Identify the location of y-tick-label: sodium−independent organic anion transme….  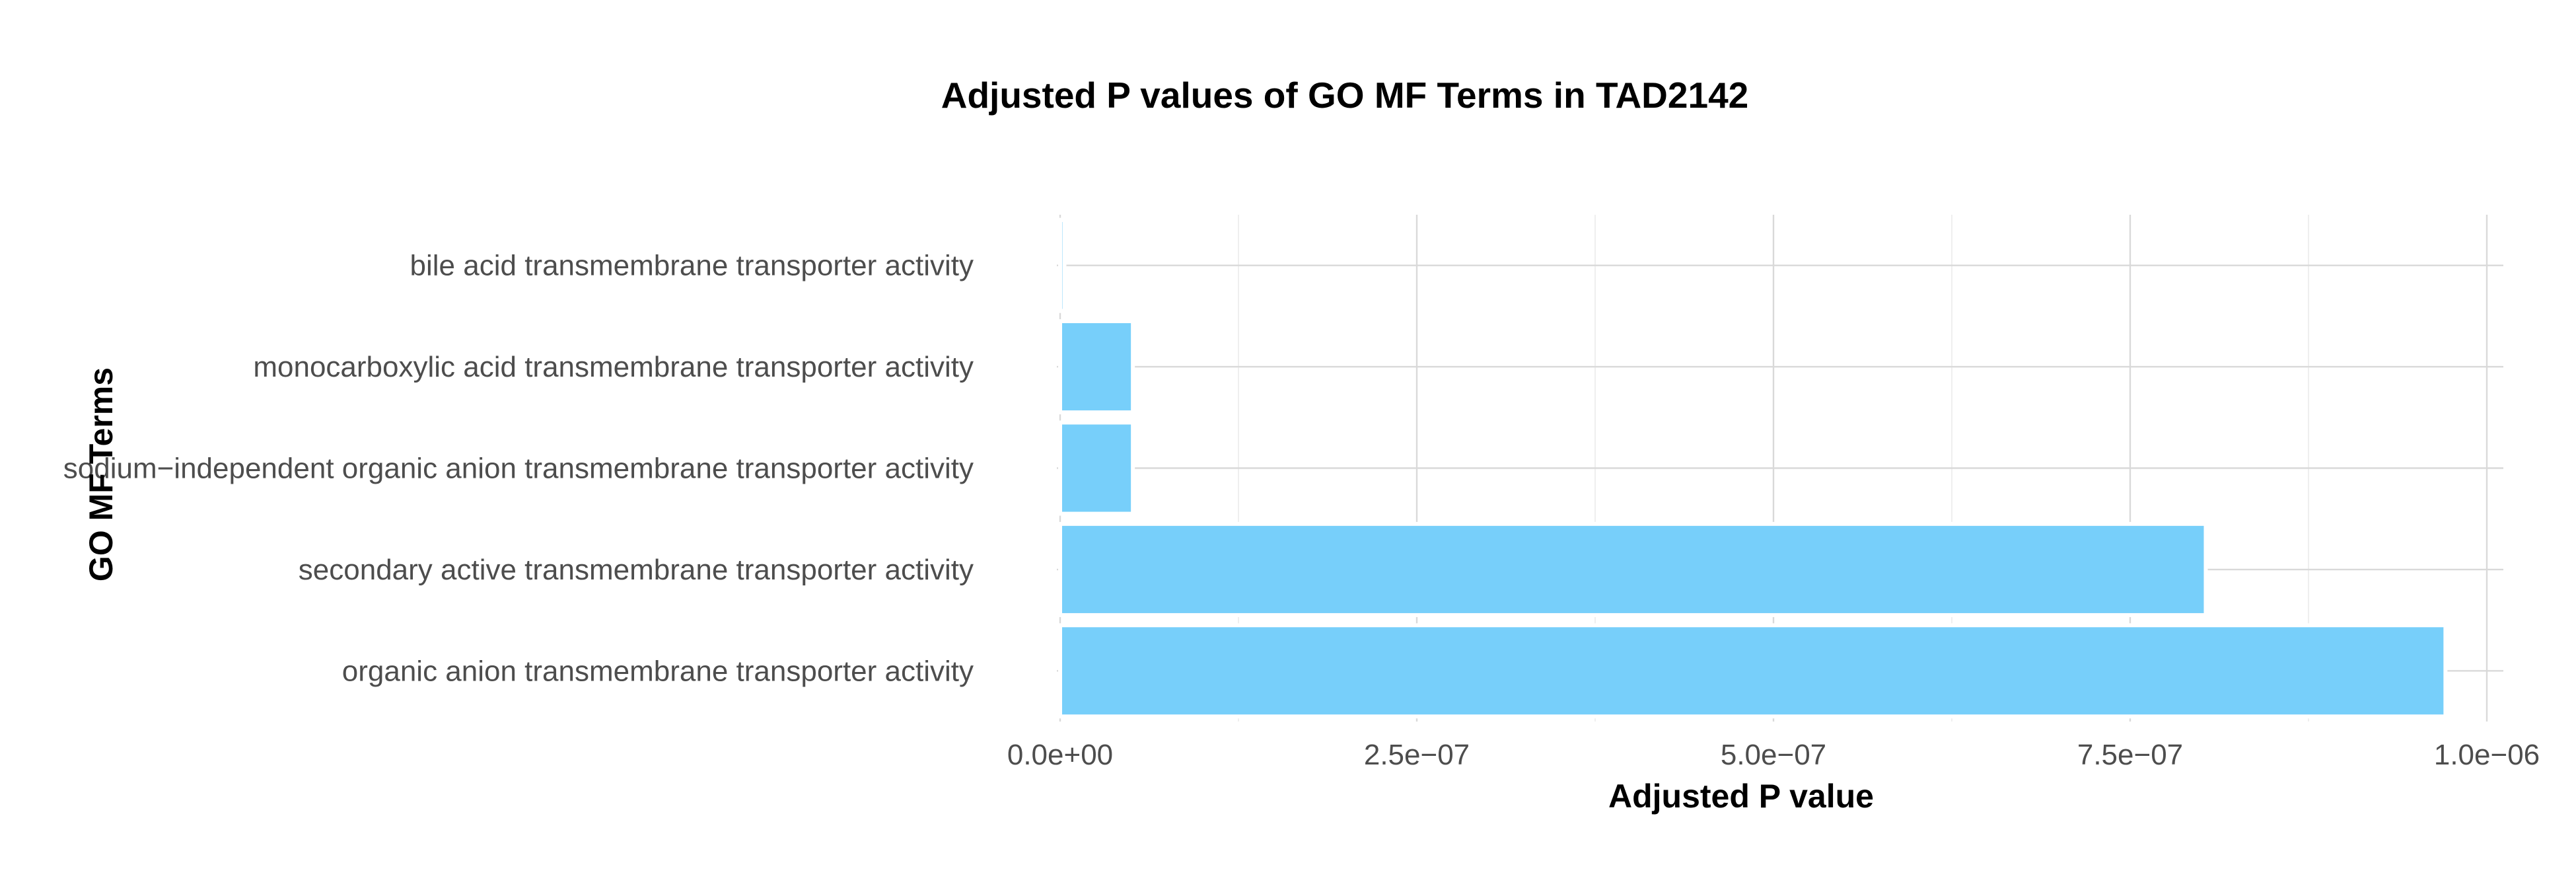
(518, 469).